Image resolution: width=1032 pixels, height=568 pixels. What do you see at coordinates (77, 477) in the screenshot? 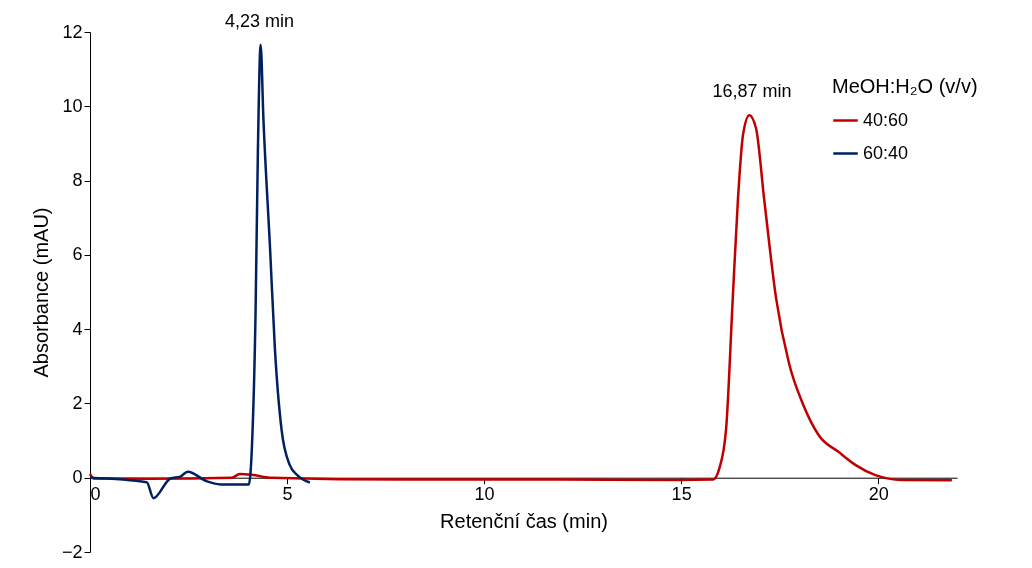
I see `y-tick-label: 0` at bounding box center [77, 477].